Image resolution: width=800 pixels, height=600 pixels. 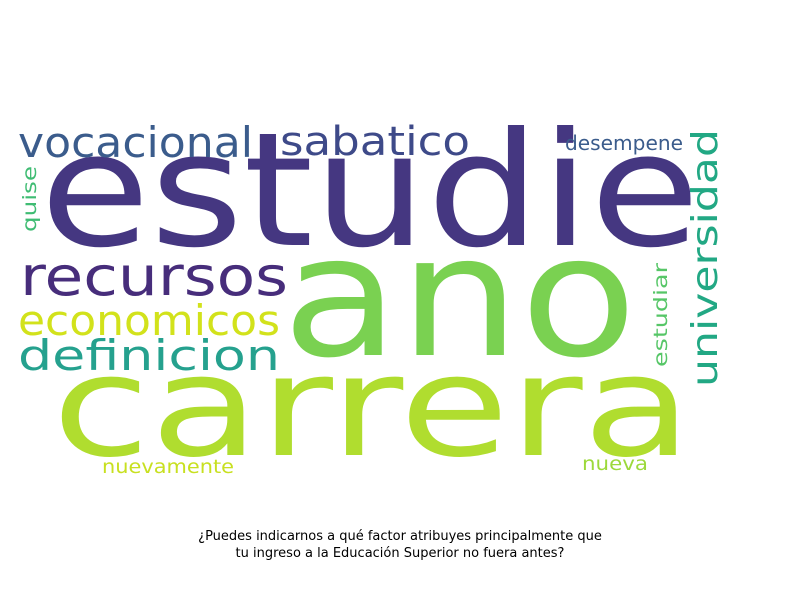 What do you see at coordinates (149, 355) in the screenshot?
I see `word-definicion: definicion` at bounding box center [149, 355].